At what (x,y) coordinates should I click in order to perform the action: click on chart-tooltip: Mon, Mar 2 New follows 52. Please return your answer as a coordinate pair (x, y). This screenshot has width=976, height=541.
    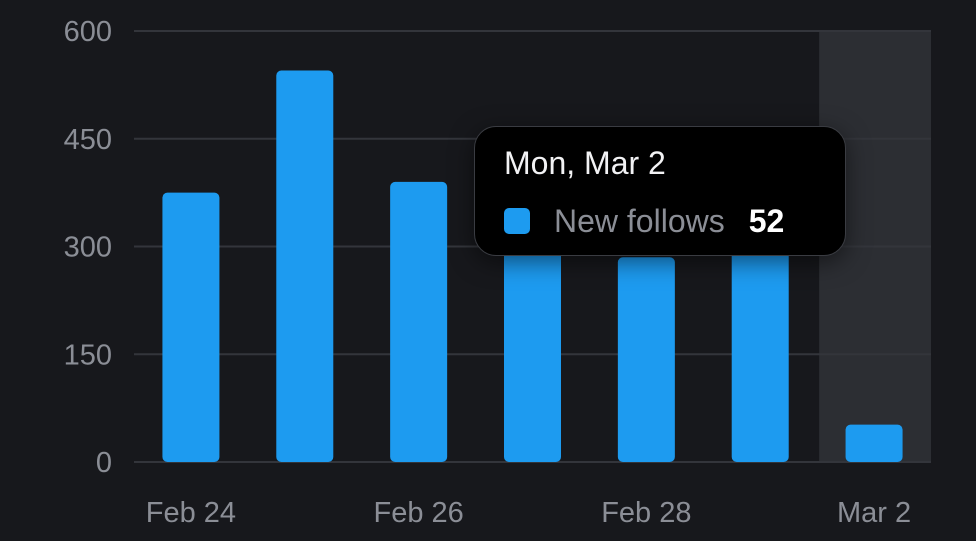
    Looking at the image, I should click on (660, 191).